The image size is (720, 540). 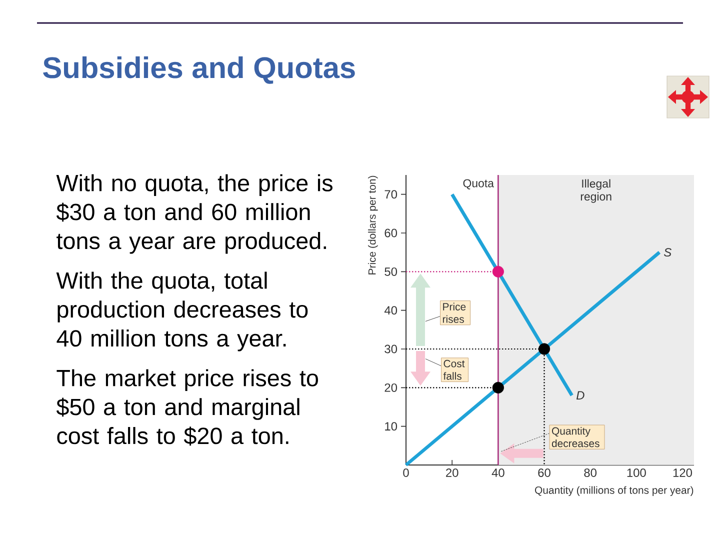 What do you see at coordinates (580, 395) in the screenshot?
I see `series-label: D` at bounding box center [580, 395].